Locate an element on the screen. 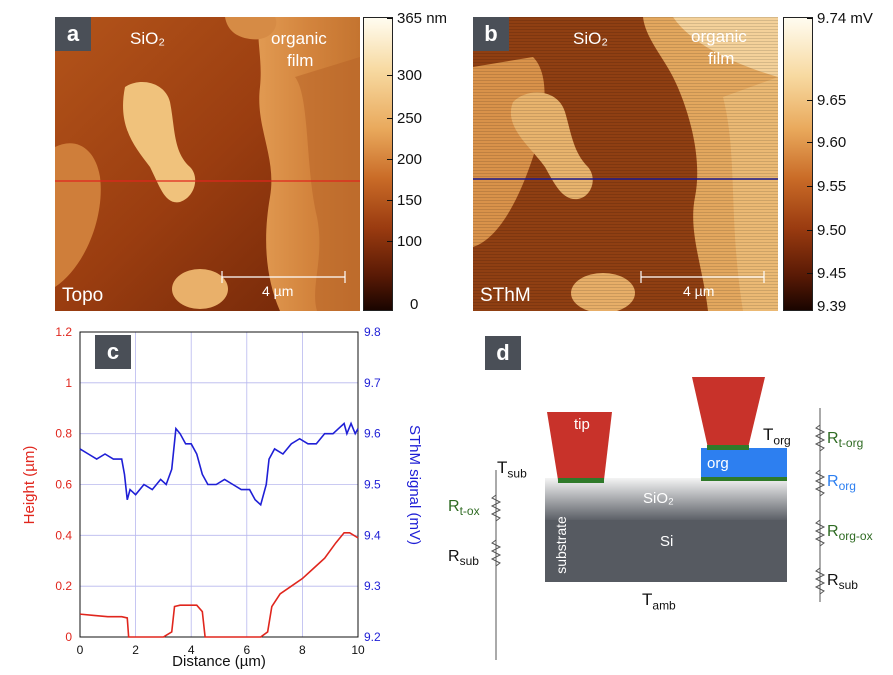 Image resolution: width=893 pixels, height=675 pixels. sthm-colorbar-tick: 9.39 is located at coordinates (832, 306).